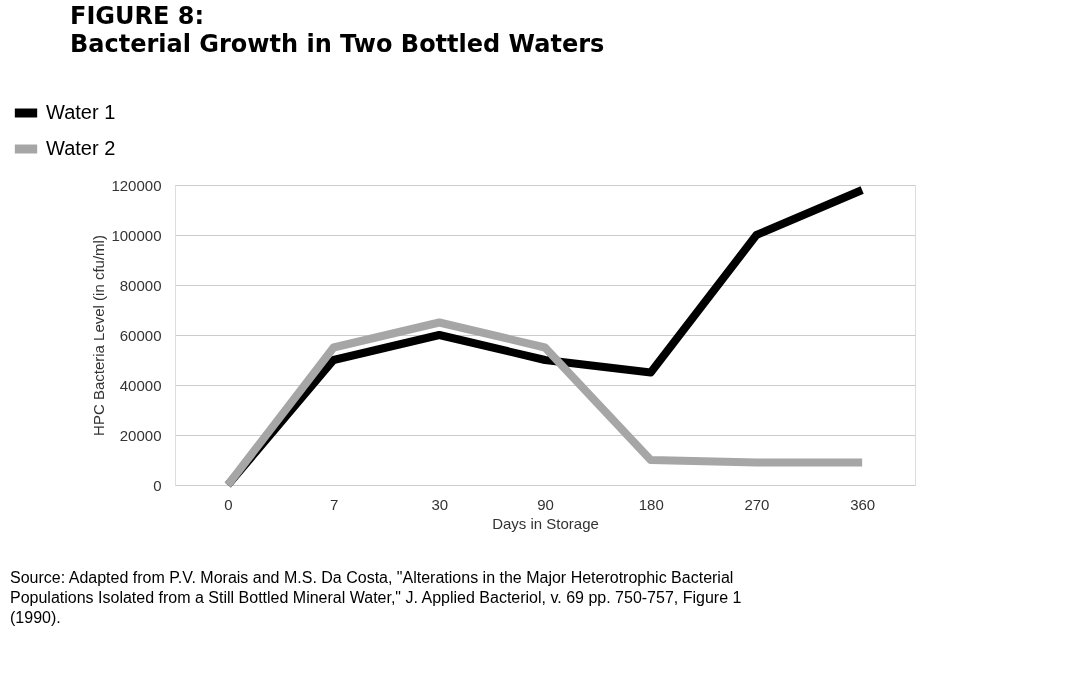  I want to click on y-tick-label: 40000, so click(140, 385).